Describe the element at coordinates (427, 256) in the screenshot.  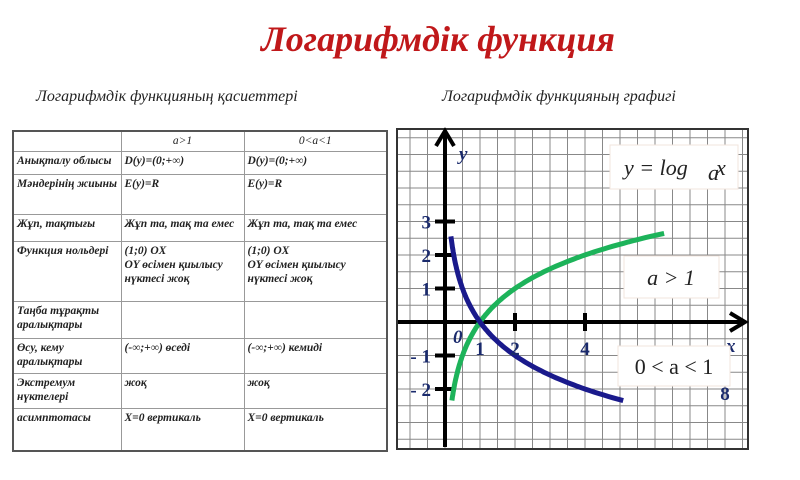
I see `y-tick-label: 2` at that location.